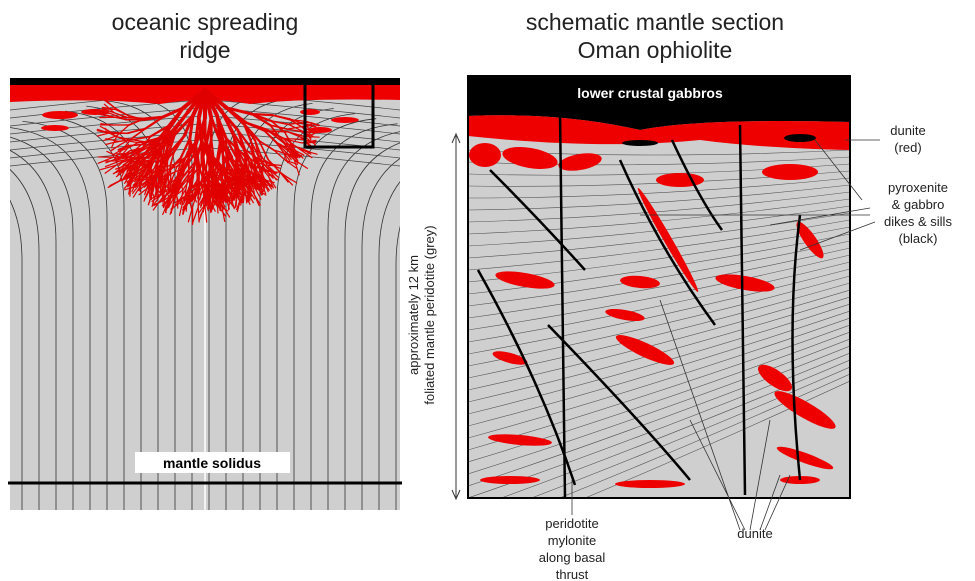 This screenshot has width=975, height=581. Describe the element at coordinates (204, 50) in the screenshot. I see `left-title: ridge` at that location.